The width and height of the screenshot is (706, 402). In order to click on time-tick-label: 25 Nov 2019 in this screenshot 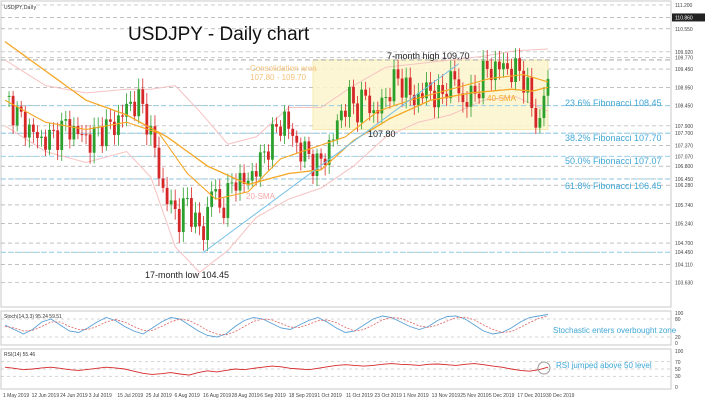, I will do `click(474, 396)`.